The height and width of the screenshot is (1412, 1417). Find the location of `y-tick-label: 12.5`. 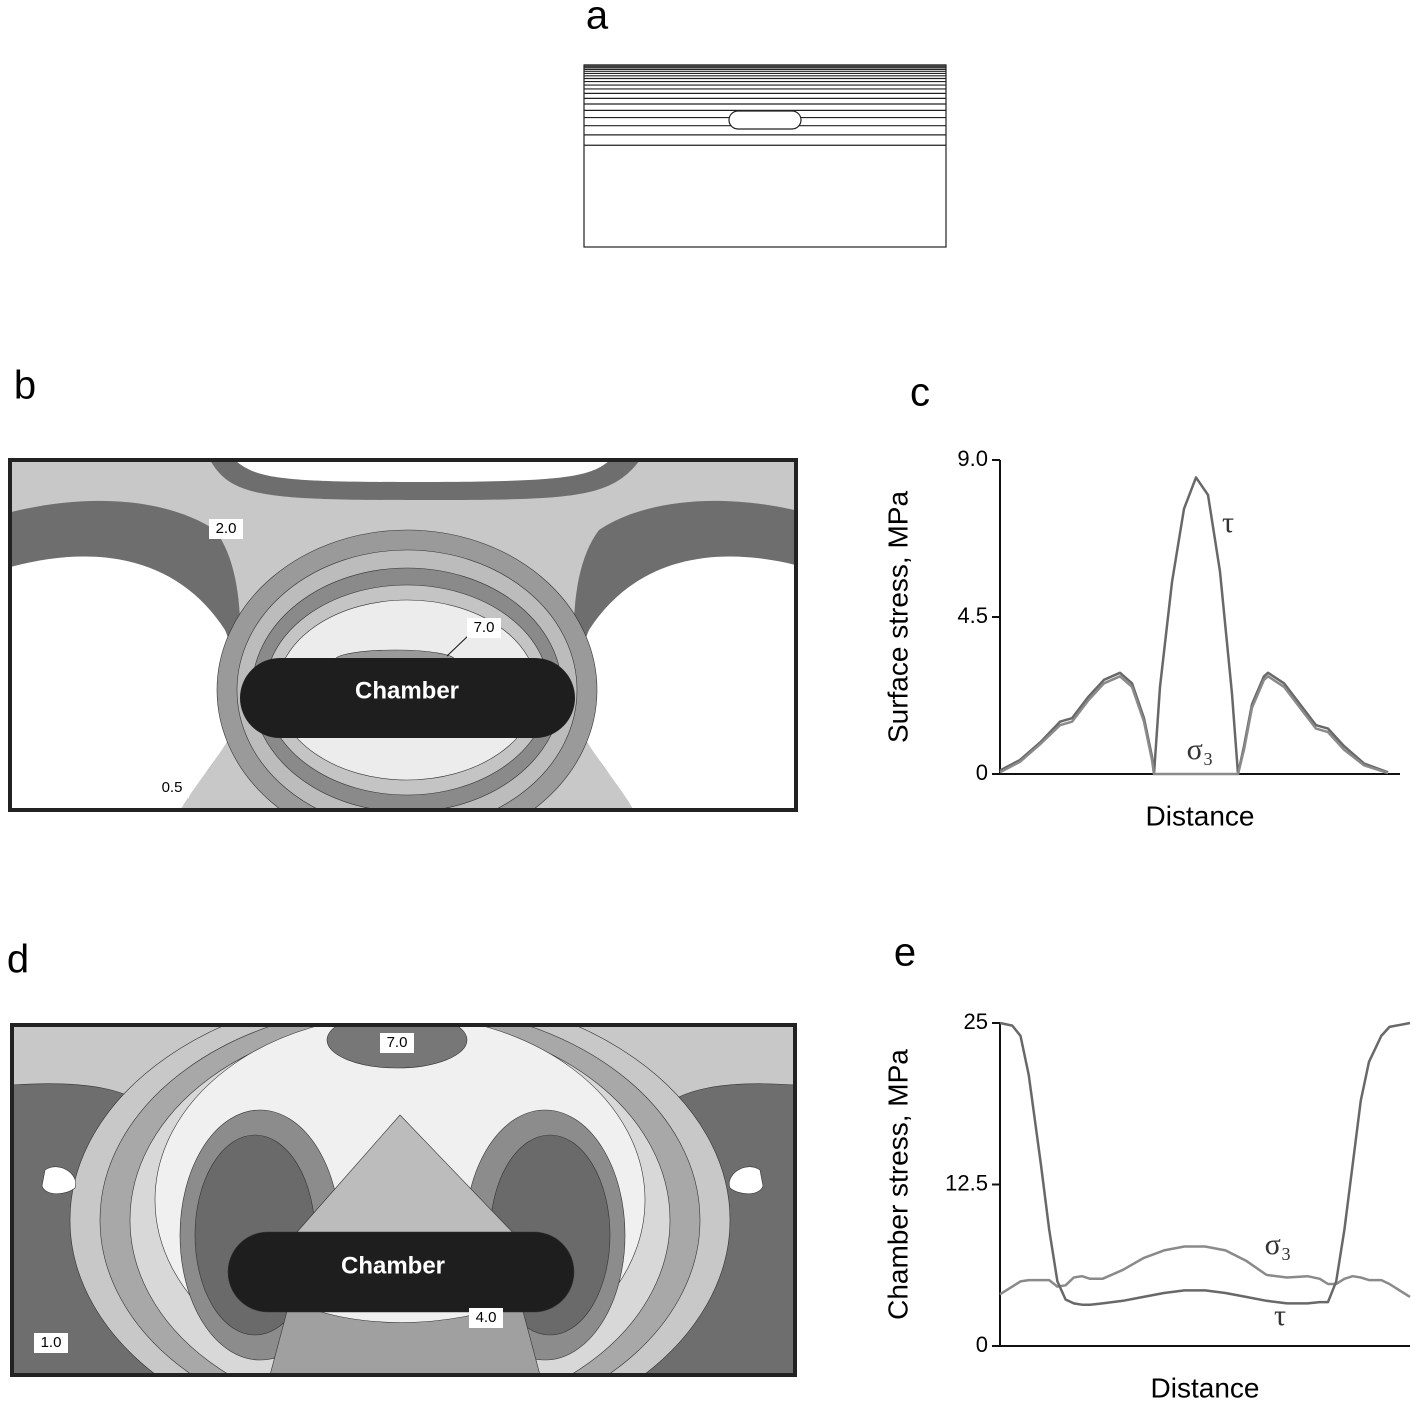

y-tick-label: 12.5 is located at coordinates (966, 1182).